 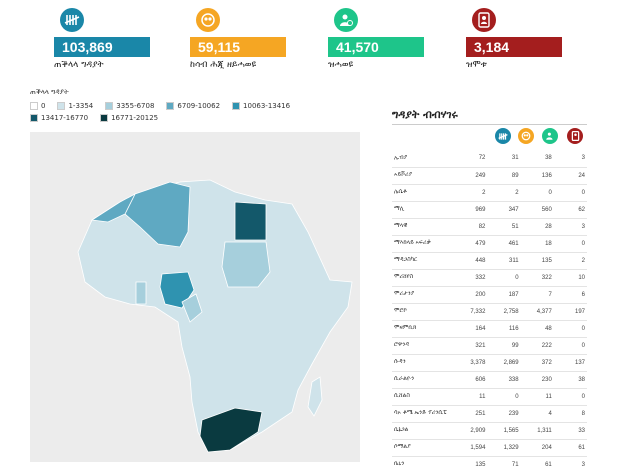 I want to click on cell-d: 3, so click(x=570, y=227).